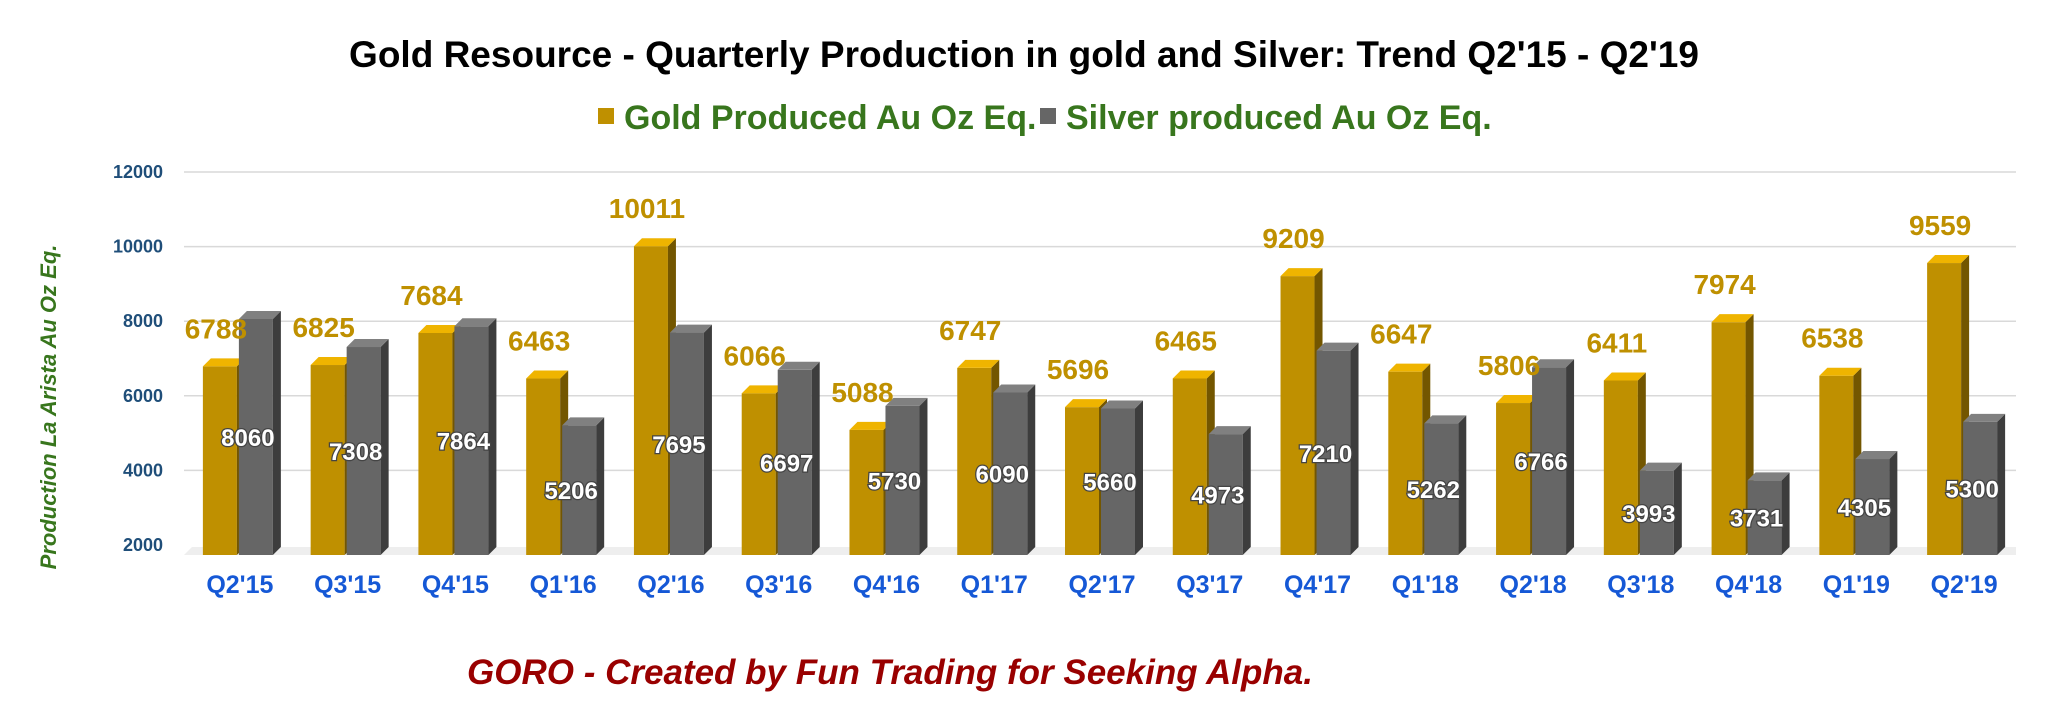 Image resolution: width=2048 pixels, height=725 pixels. Describe the element at coordinates (355, 452) in the screenshot. I see `silver-data-label: 7308` at that location.